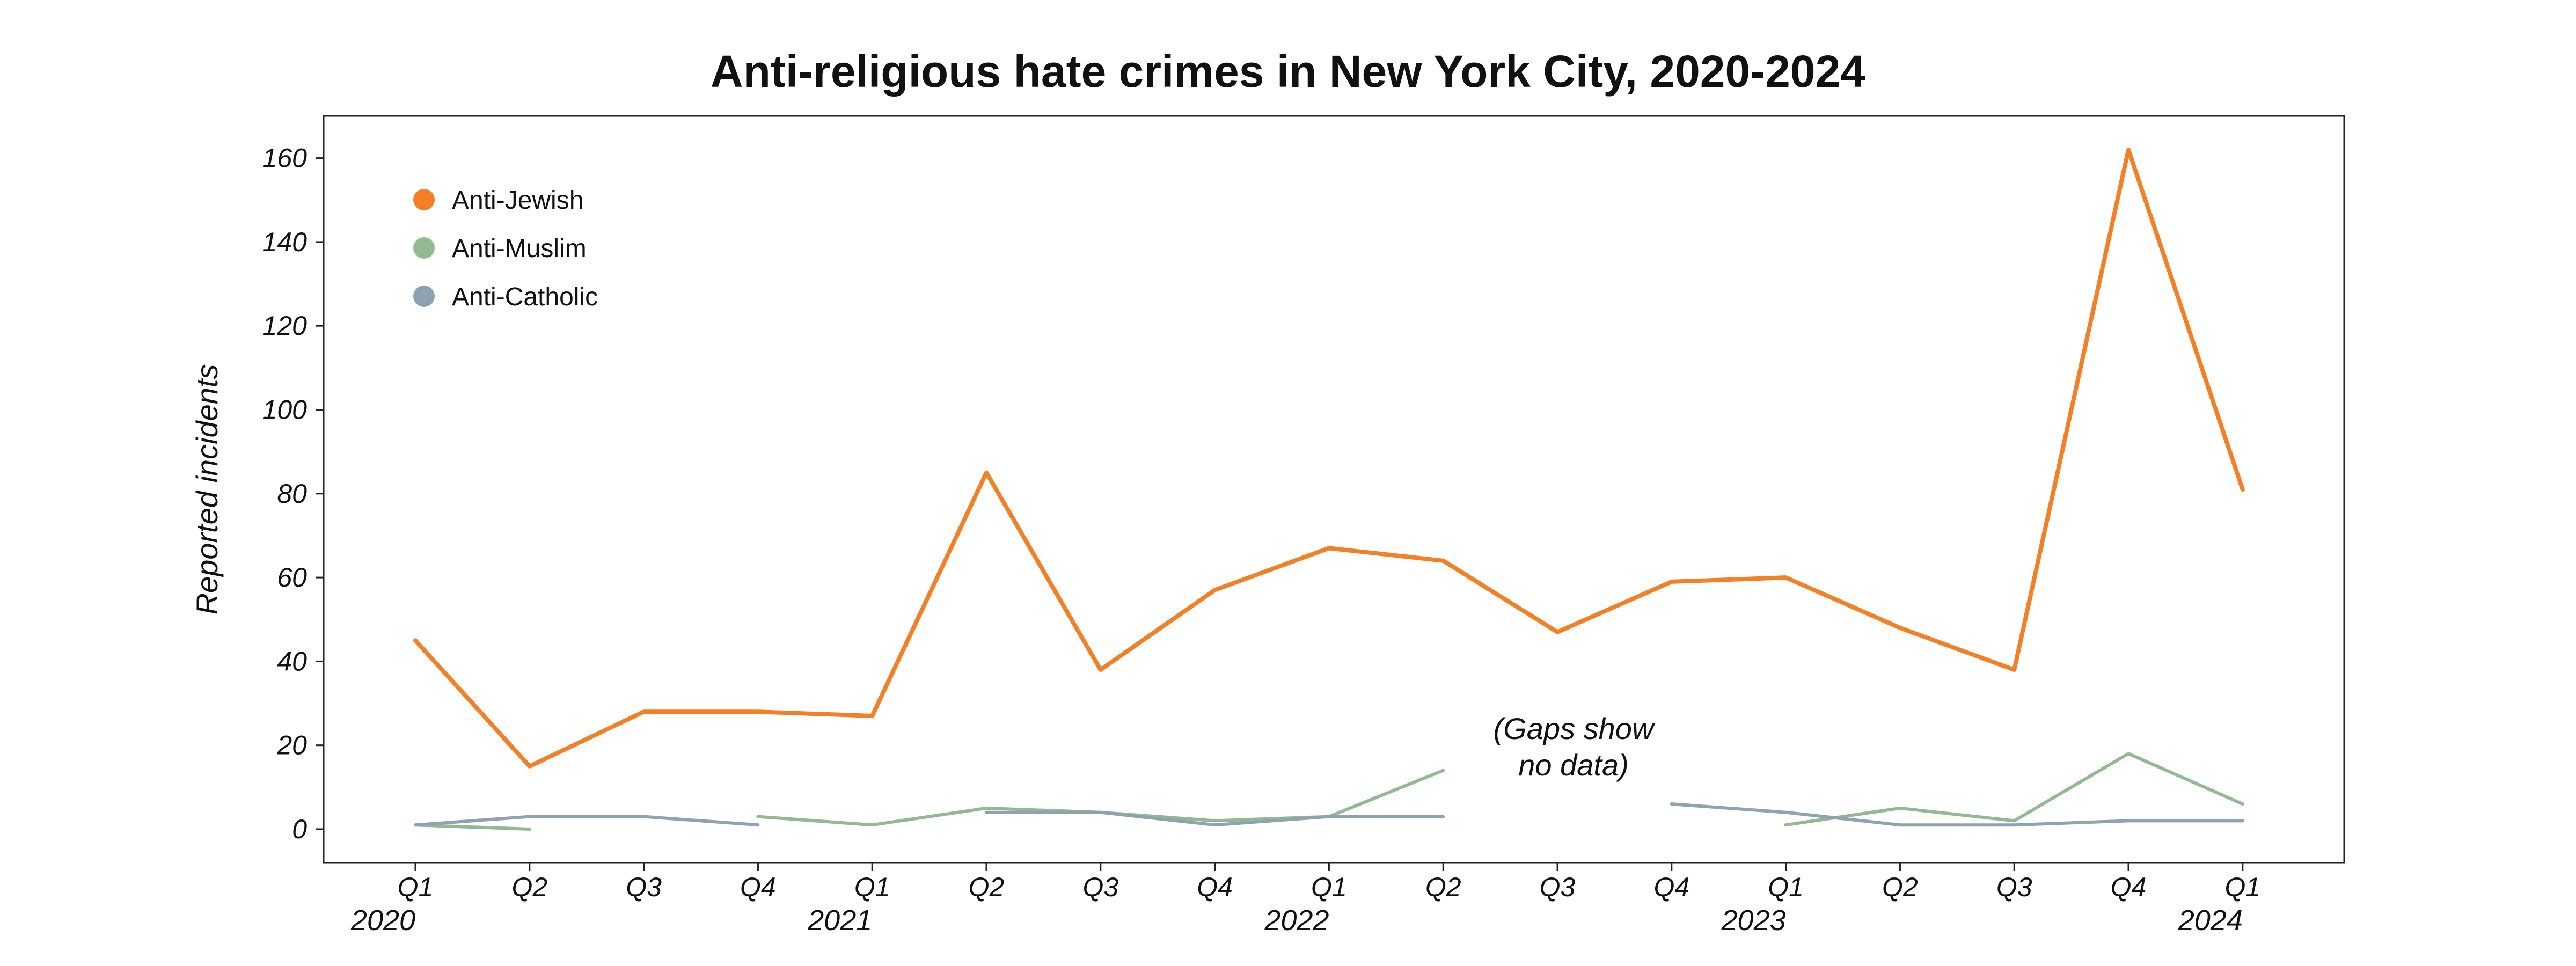  What do you see at coordinates (292, 577) in the screenshot?
I see `y-tick-label: 60` at bounding box center [292, 577].